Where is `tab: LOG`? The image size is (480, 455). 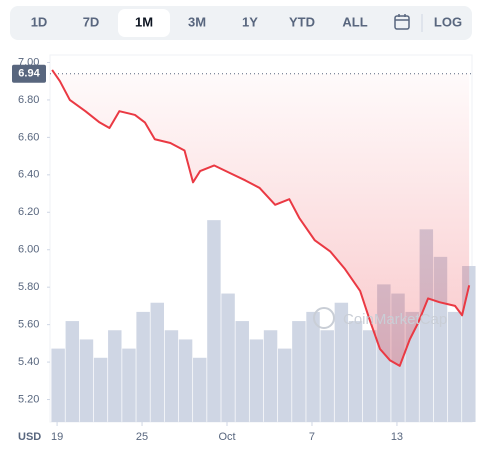
tab: LOG is located at coordinates (448, 21).